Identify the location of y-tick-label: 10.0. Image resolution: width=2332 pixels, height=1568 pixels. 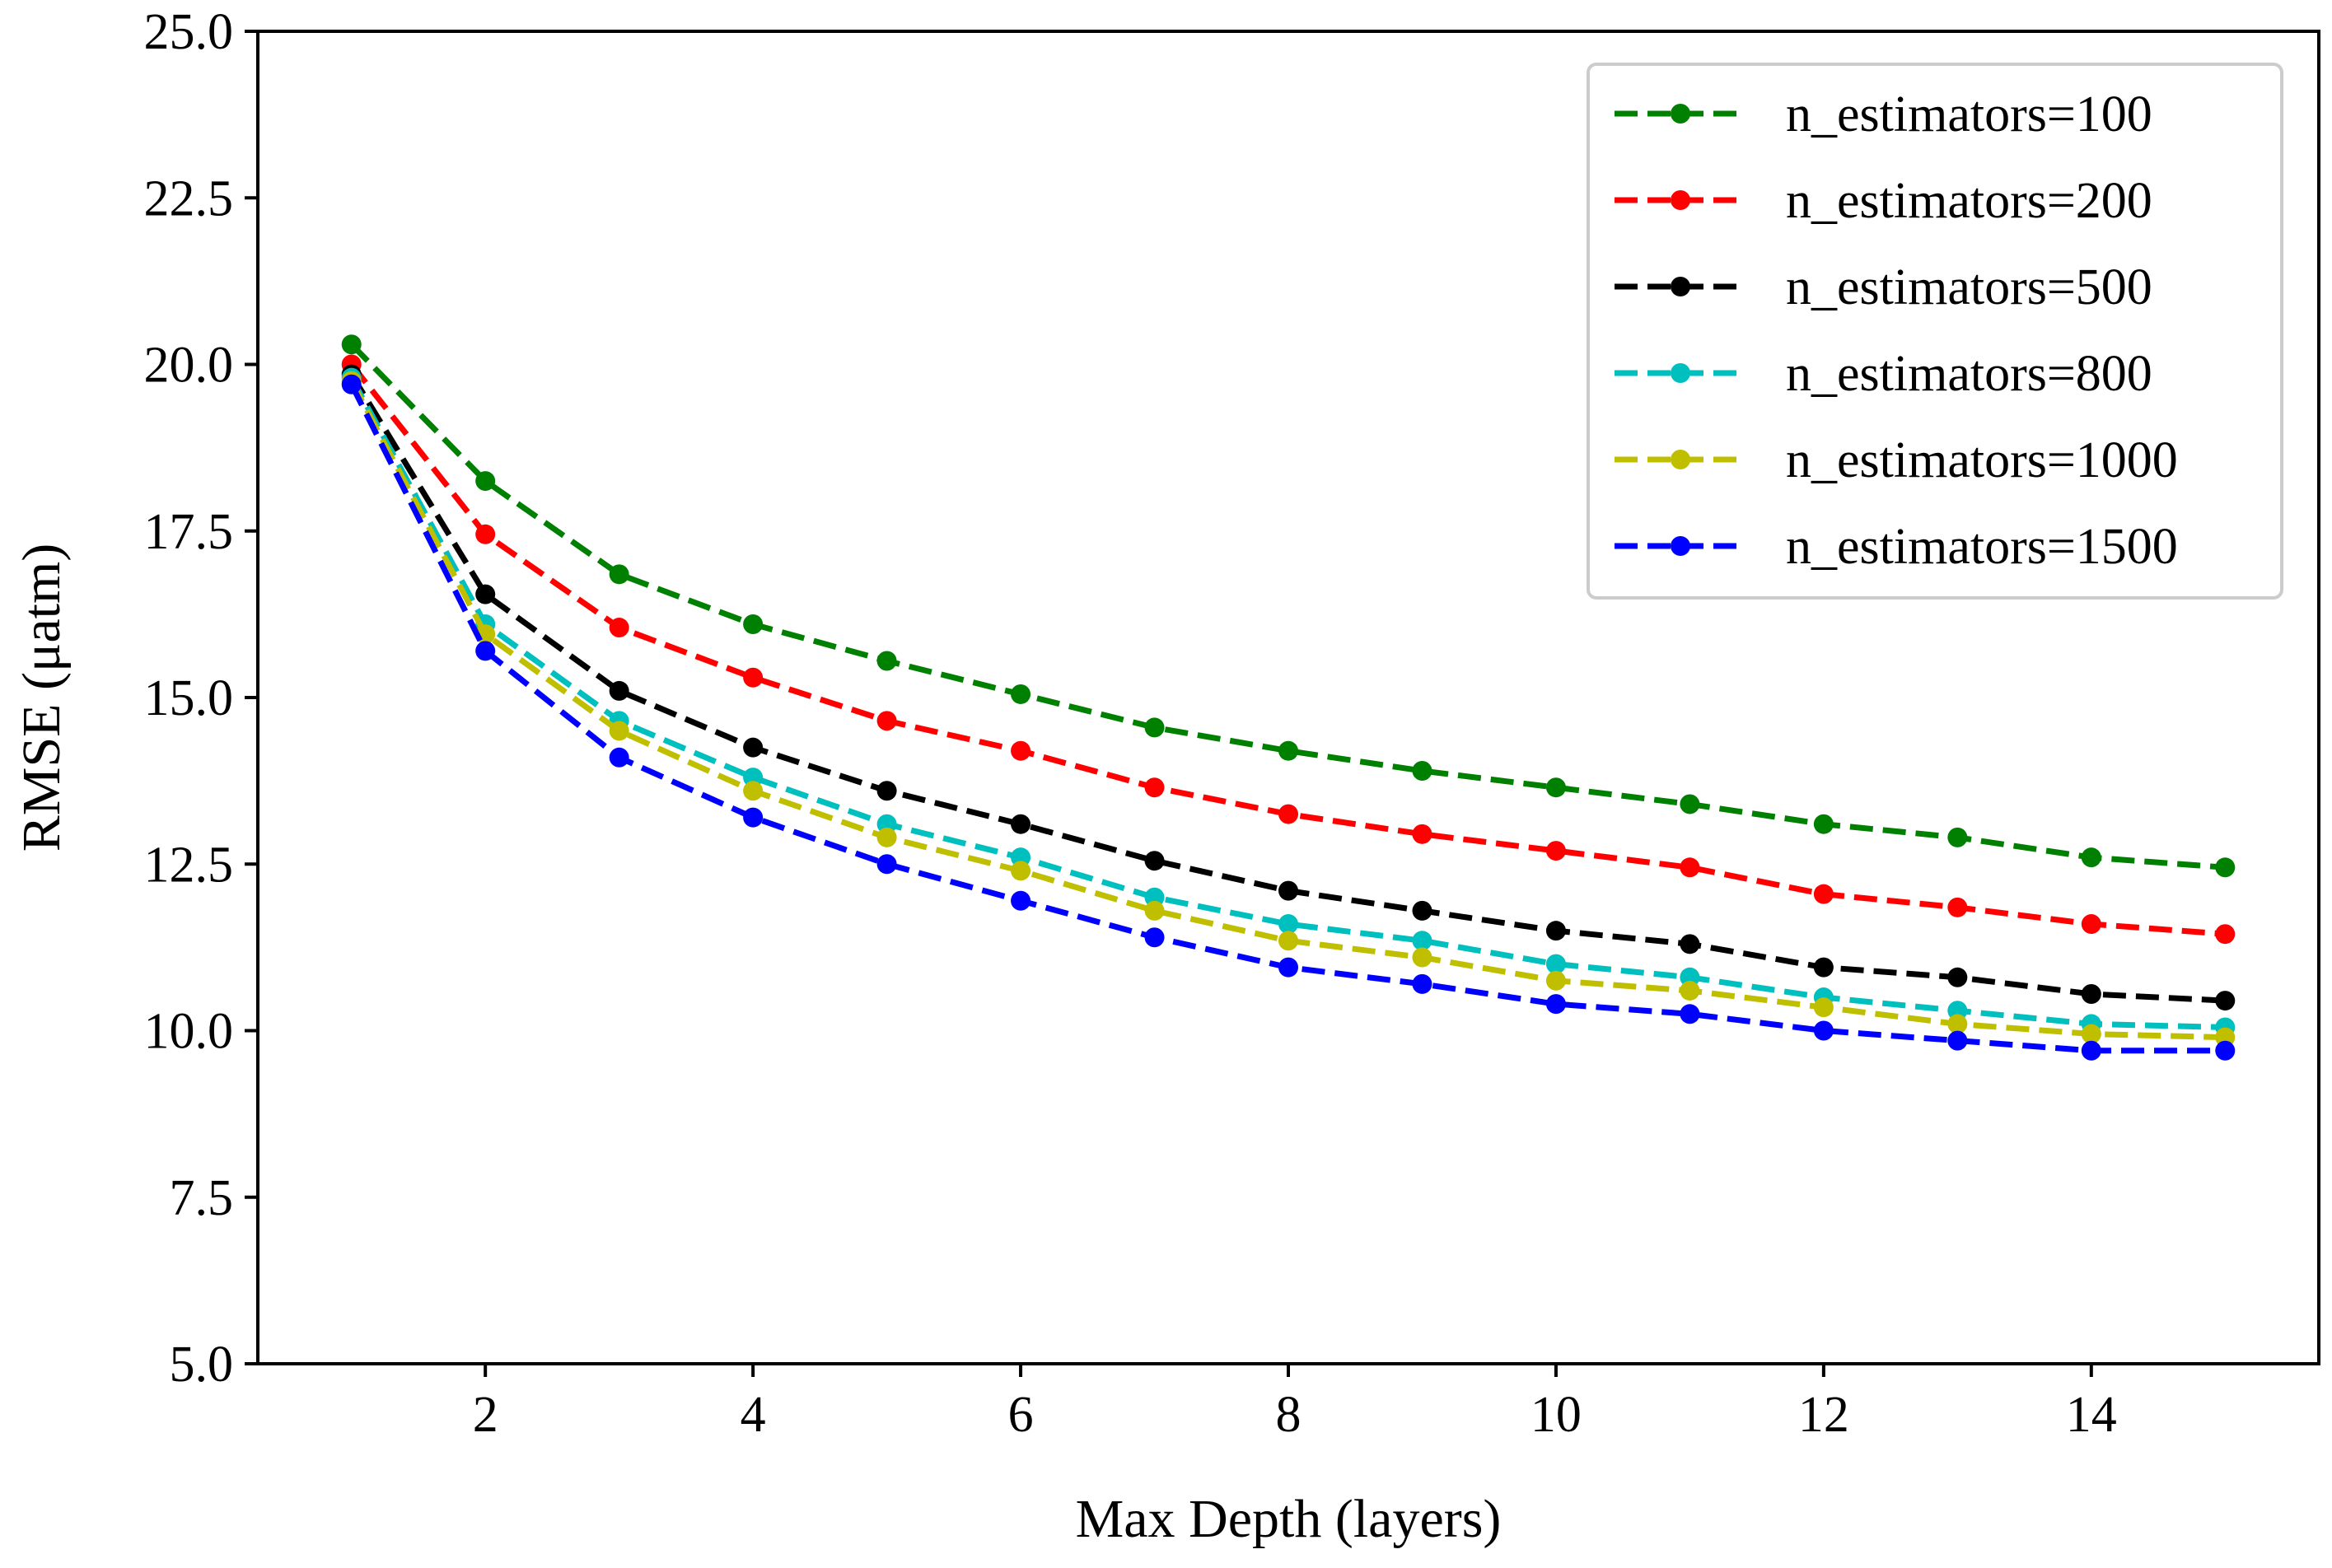
(189, 1032).